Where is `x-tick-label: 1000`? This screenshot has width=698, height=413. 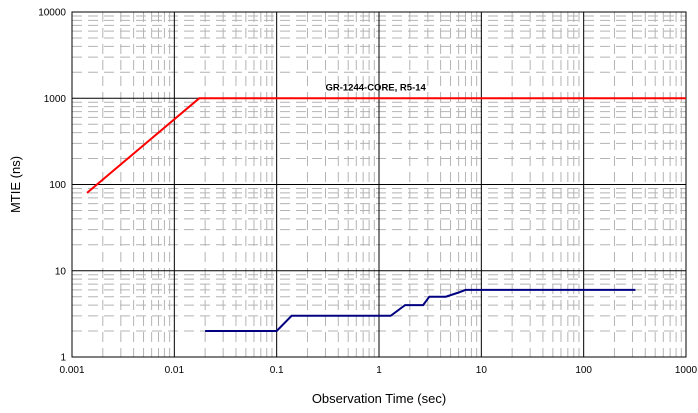
x-tick-label: 1000 is located at coordinates (686, 370).